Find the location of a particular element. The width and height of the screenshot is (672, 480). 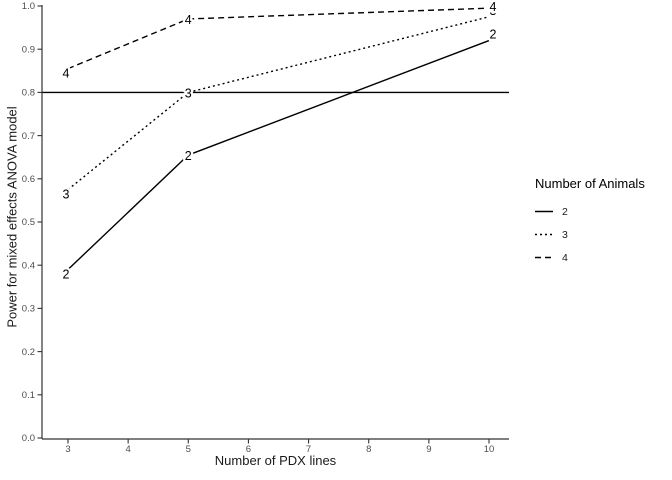

legend-item-animals-4: 4 is located at coordinates (590, 257).